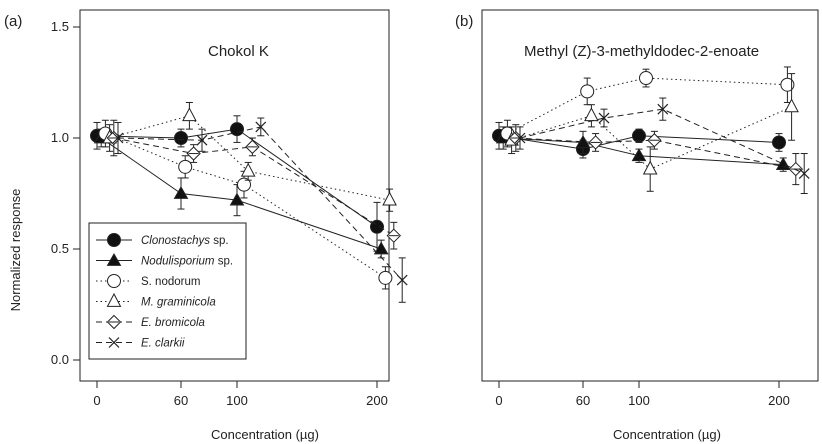  What do you see at coordinates (163, 344) in the screenshot?
I see `legend-label: E. clarkii` at bounding box center [163, 344].